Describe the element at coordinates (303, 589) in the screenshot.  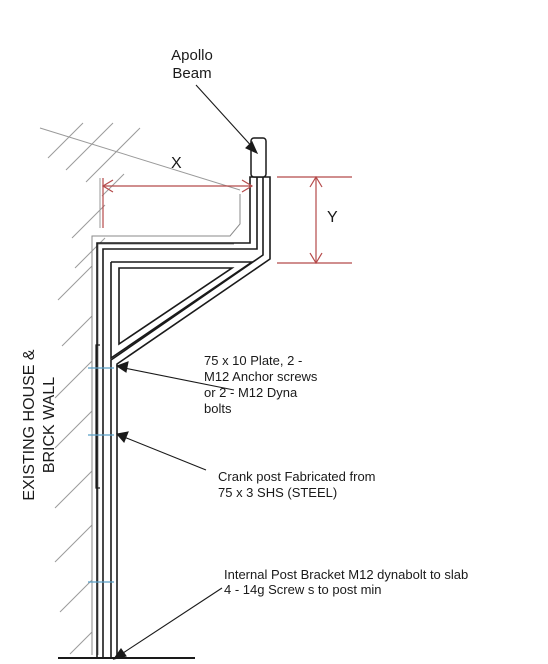
I see `bracket-note-line2: 4 - 14g Screw s to post min` at that location.